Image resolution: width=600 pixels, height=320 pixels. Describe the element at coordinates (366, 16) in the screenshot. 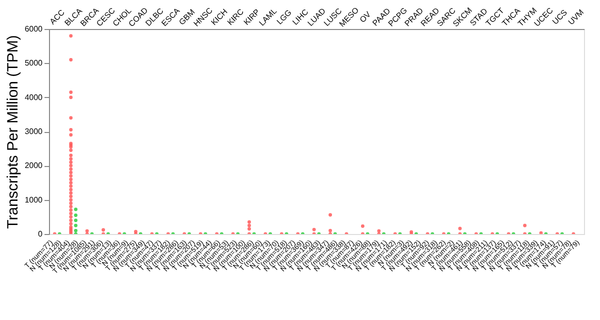

I see `x-tick-label: OV` at that location.